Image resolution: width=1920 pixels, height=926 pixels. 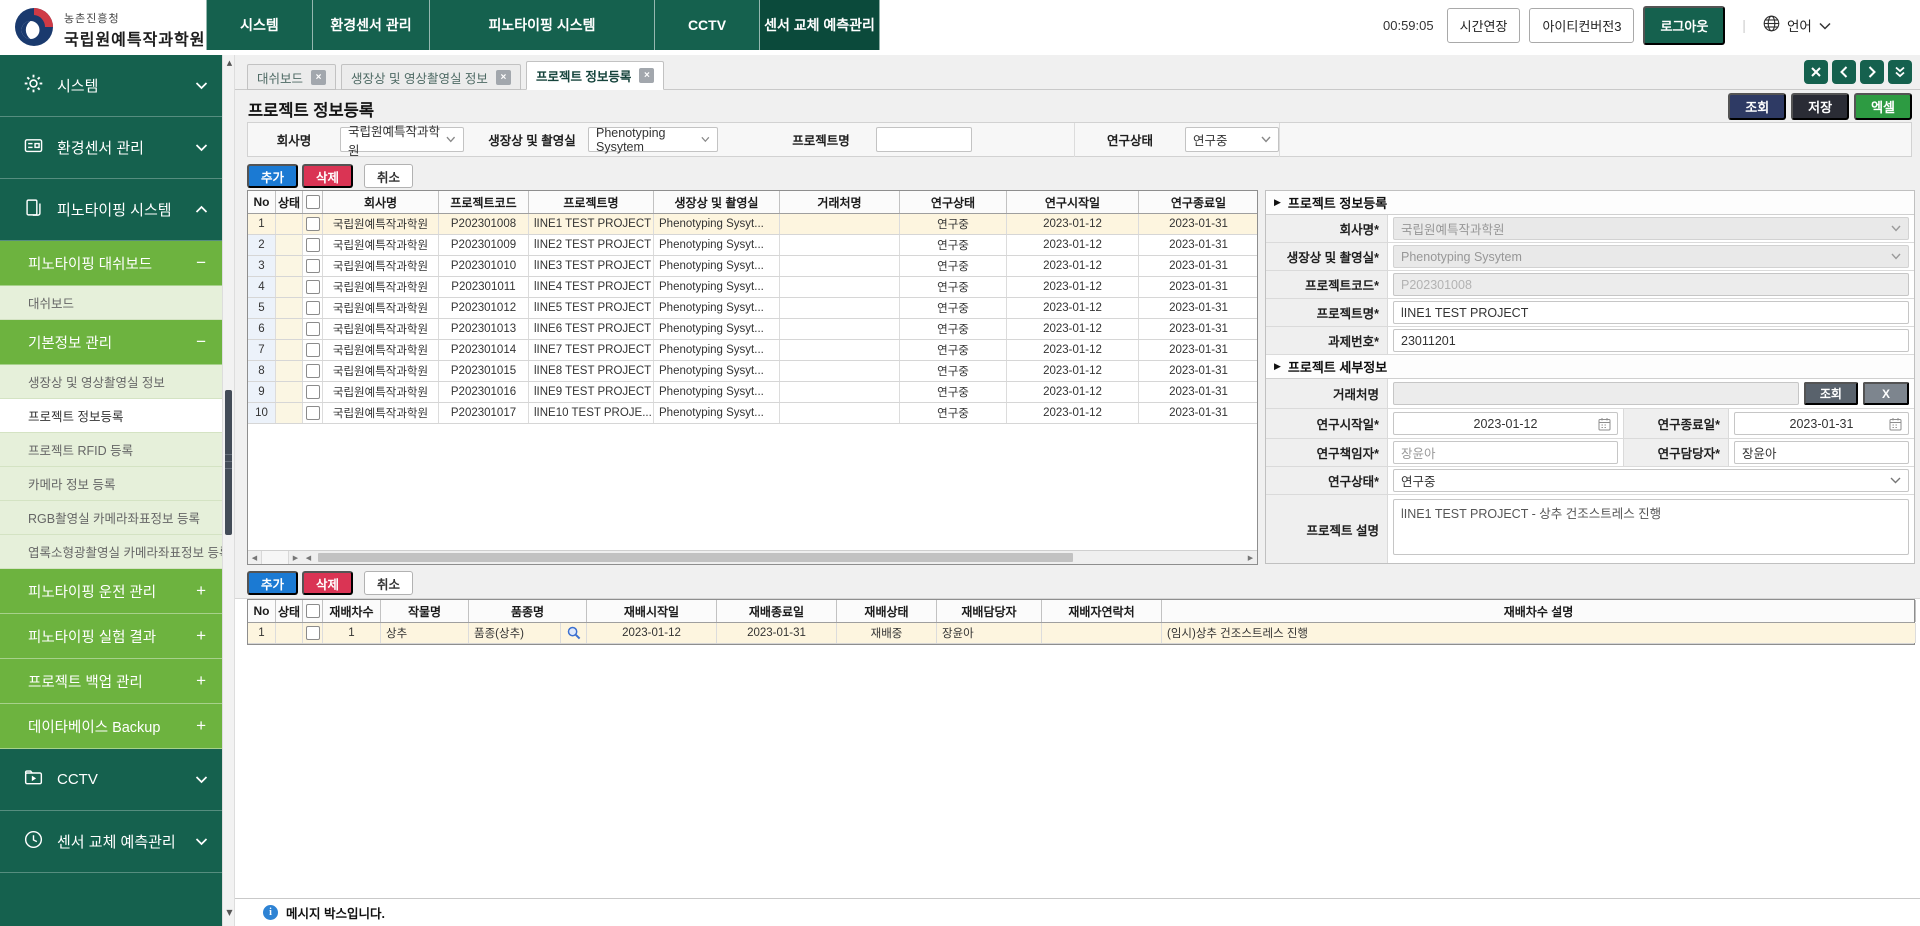 What do you see at coordinates (1844, 72) in the screenshot?
I see `prev-tab-button` at bounding box center [1844, 72].